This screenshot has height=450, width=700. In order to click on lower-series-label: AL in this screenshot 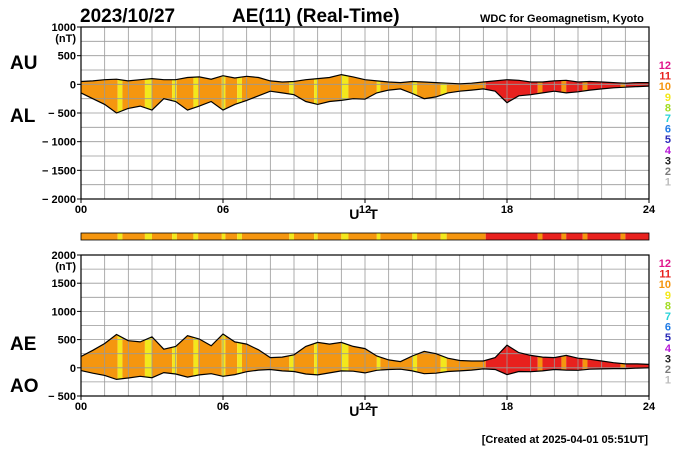, I will do `click(23, 116)`.